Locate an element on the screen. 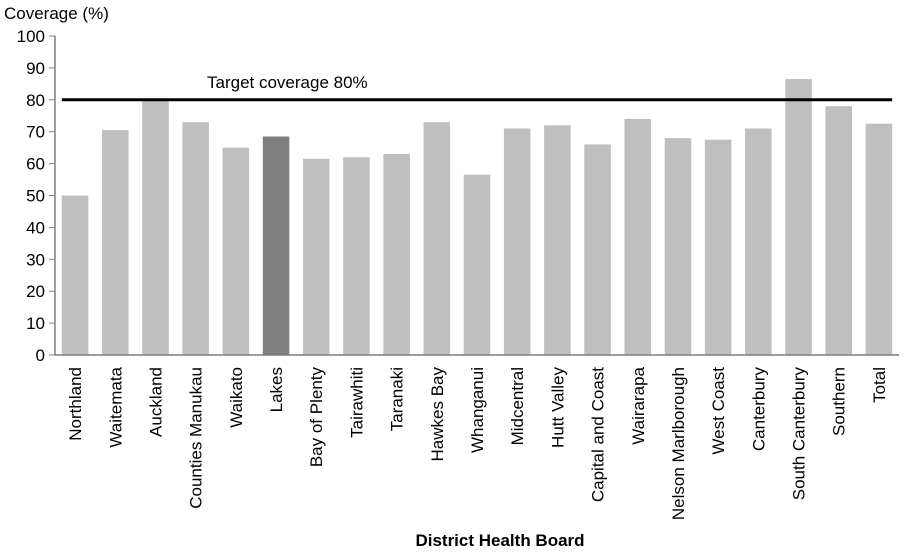 The width and height of the screenshot is (912, 554). x-tick-label: Total is located at coordinates (879, 385).